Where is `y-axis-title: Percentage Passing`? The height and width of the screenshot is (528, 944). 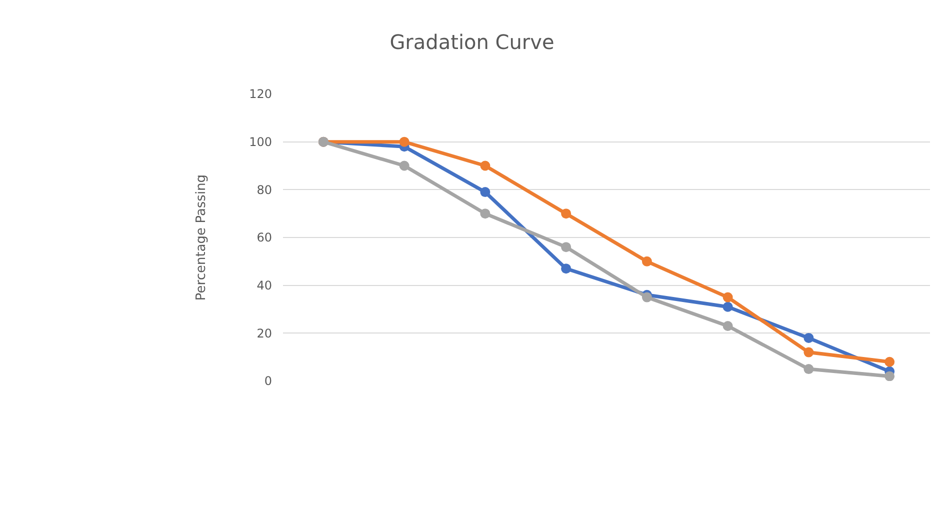 y-axis-title: Percentage Passing is located at coordinates (202, 237).